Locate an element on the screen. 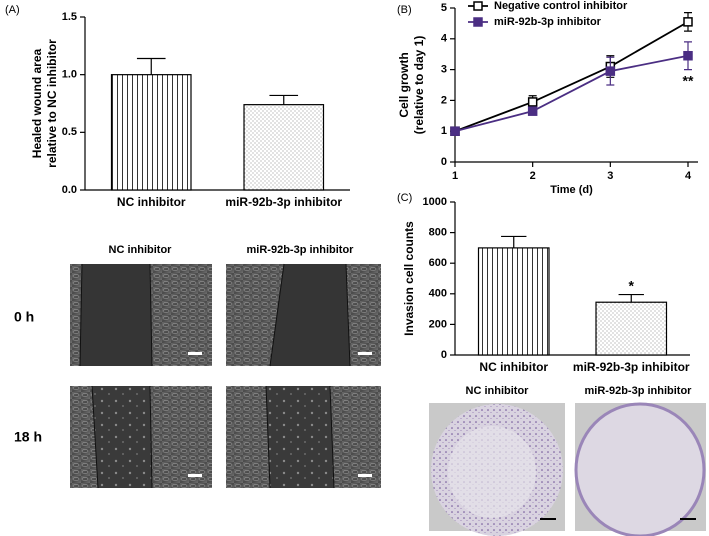 The image size is (709, 536). y-tick-label: 0.5 is located at coordinates (69, 132).